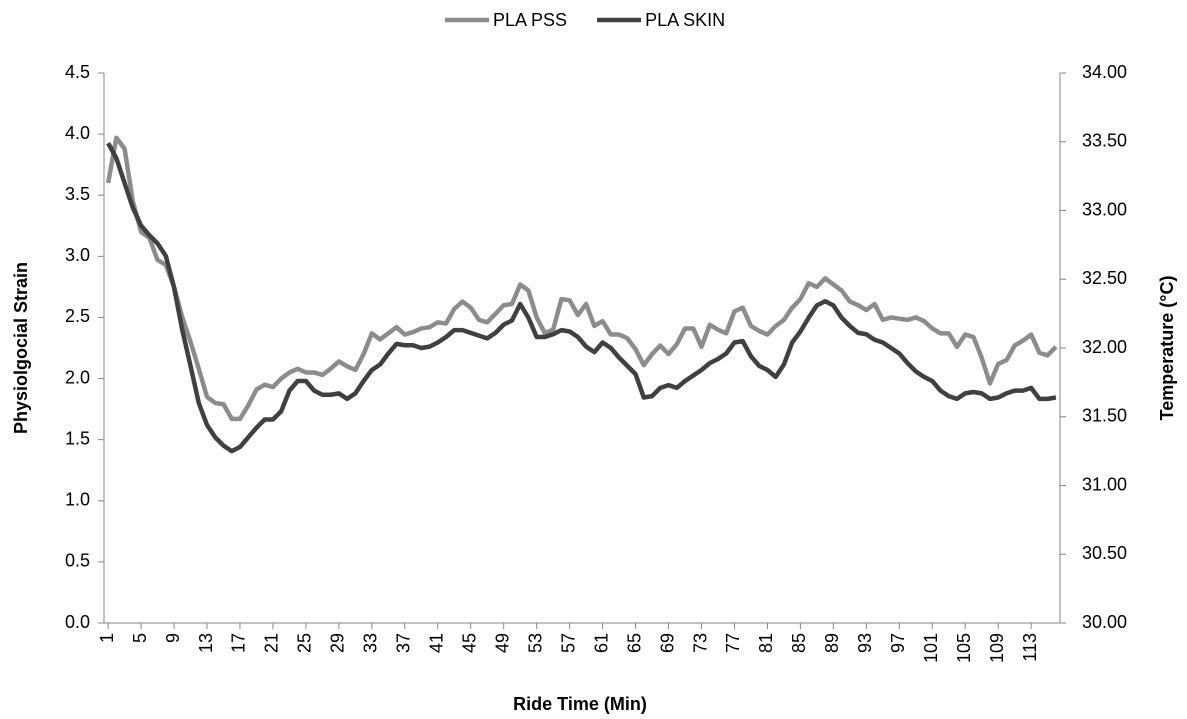 This screenshot has width=1187, height=719. I want to click on legend-label: PLA PSS, so click(530, 20).